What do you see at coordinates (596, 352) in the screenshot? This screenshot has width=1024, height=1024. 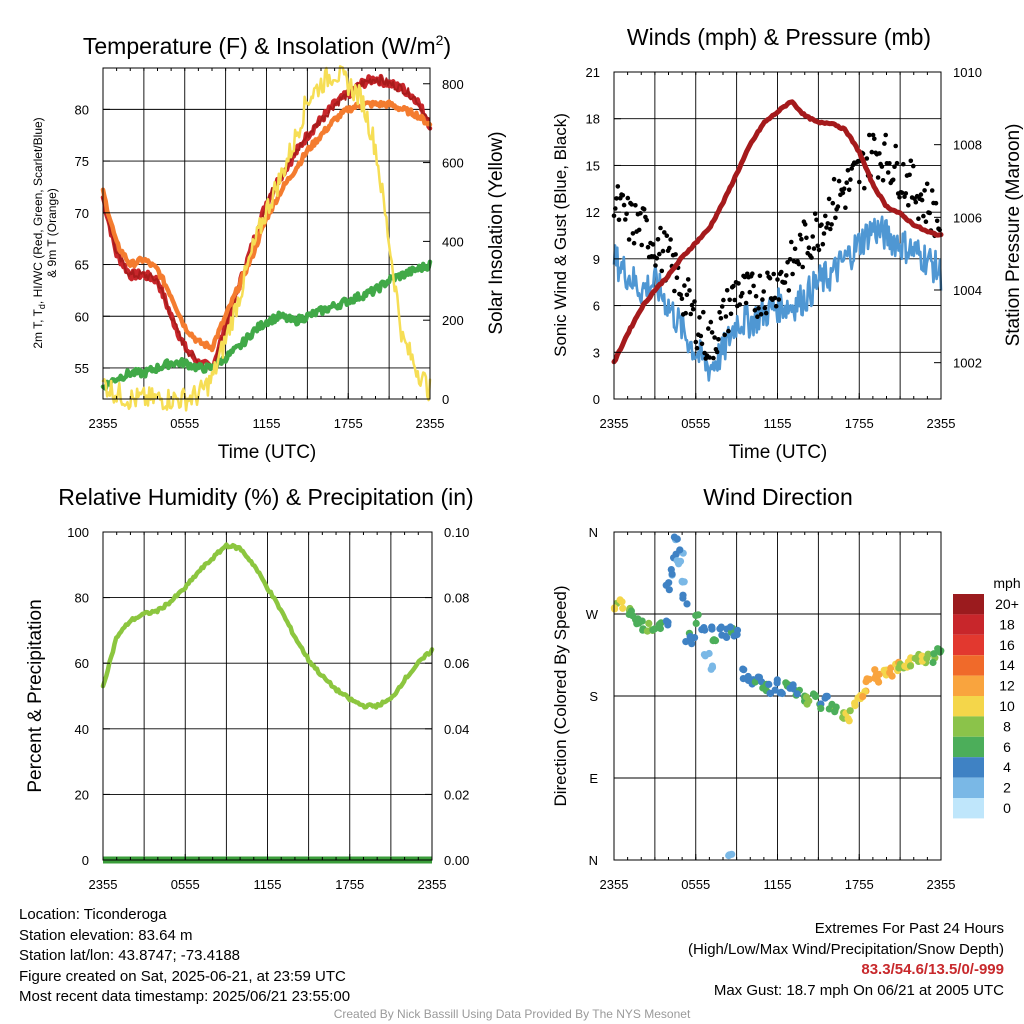 I see `wind-ytick-label: 3` at bounding box center [596, 352].